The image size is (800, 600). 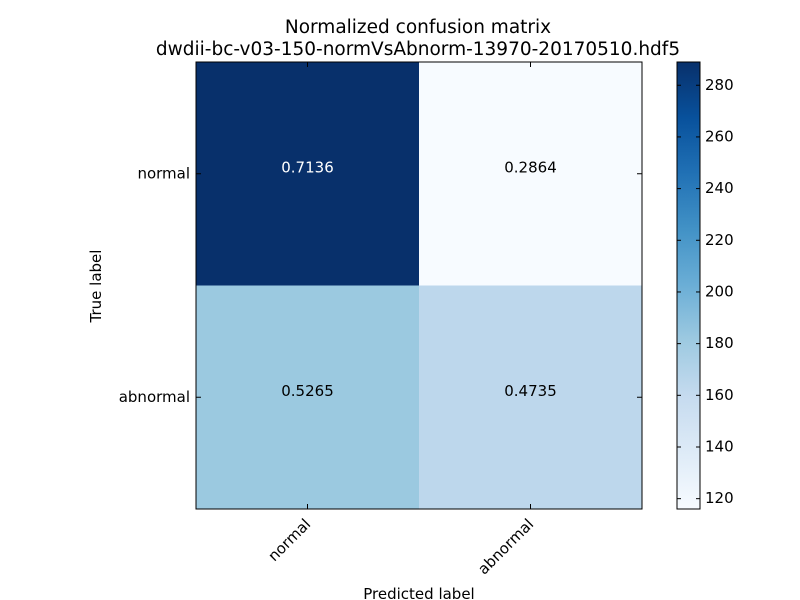 I want to click on colorbar-tick-label: 120, so click(x=719, y=498).